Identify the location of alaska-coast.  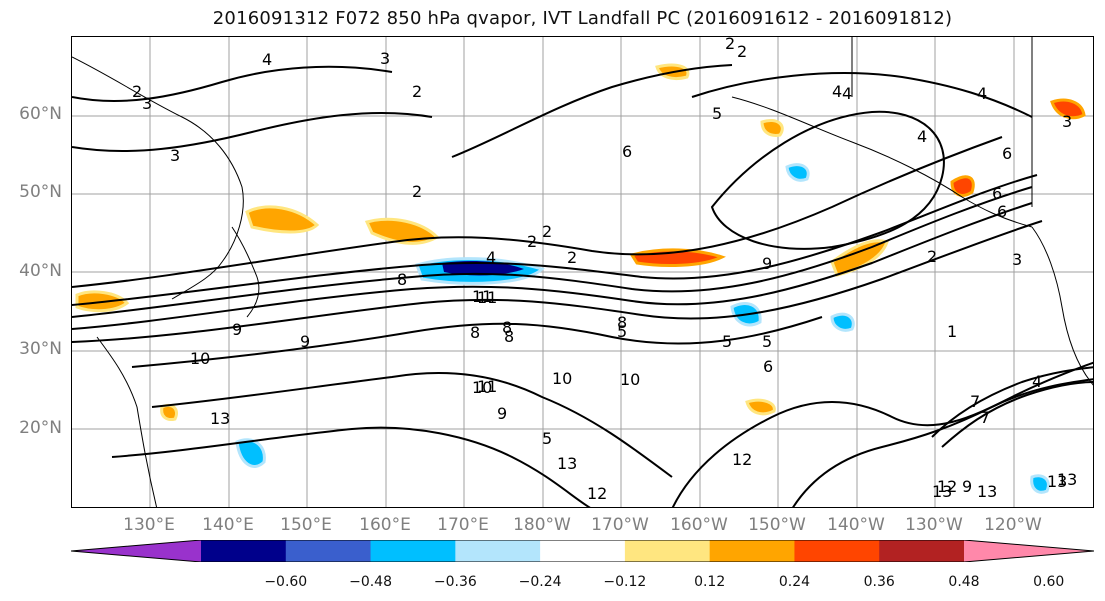
(882, 162).